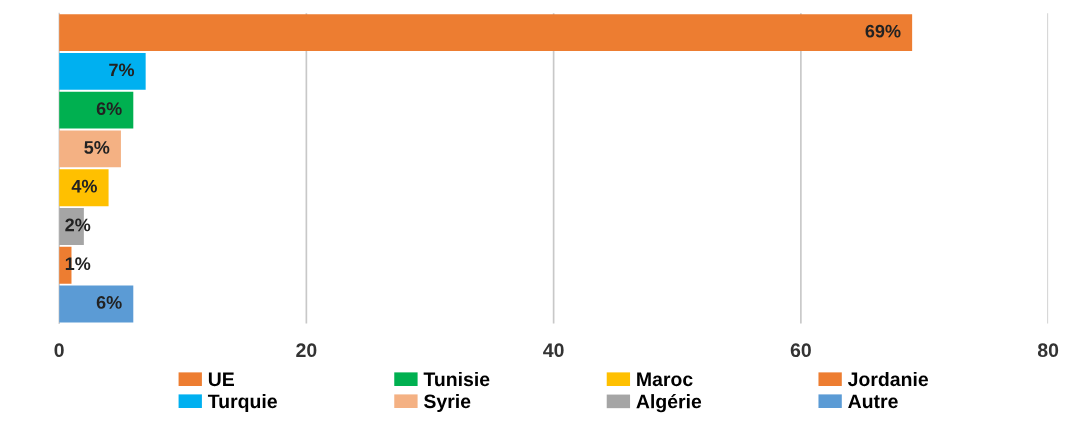 Image resolution: width=1075 pixels, height=443 pixels. I want to click on legend-label: Maroc, so click(665, 379).